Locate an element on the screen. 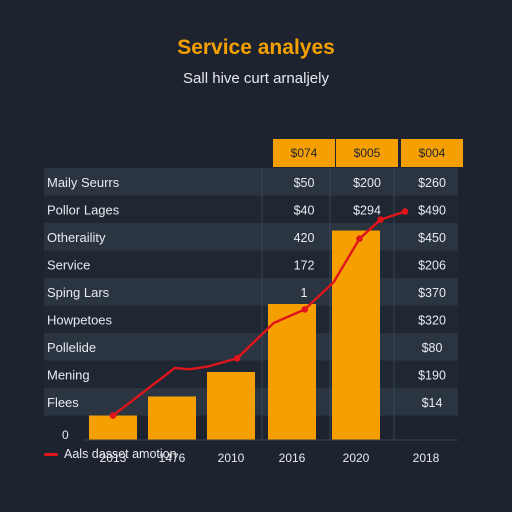 The image size is (512, 512). table-cell: 172 is located at coordinates (304, 266).